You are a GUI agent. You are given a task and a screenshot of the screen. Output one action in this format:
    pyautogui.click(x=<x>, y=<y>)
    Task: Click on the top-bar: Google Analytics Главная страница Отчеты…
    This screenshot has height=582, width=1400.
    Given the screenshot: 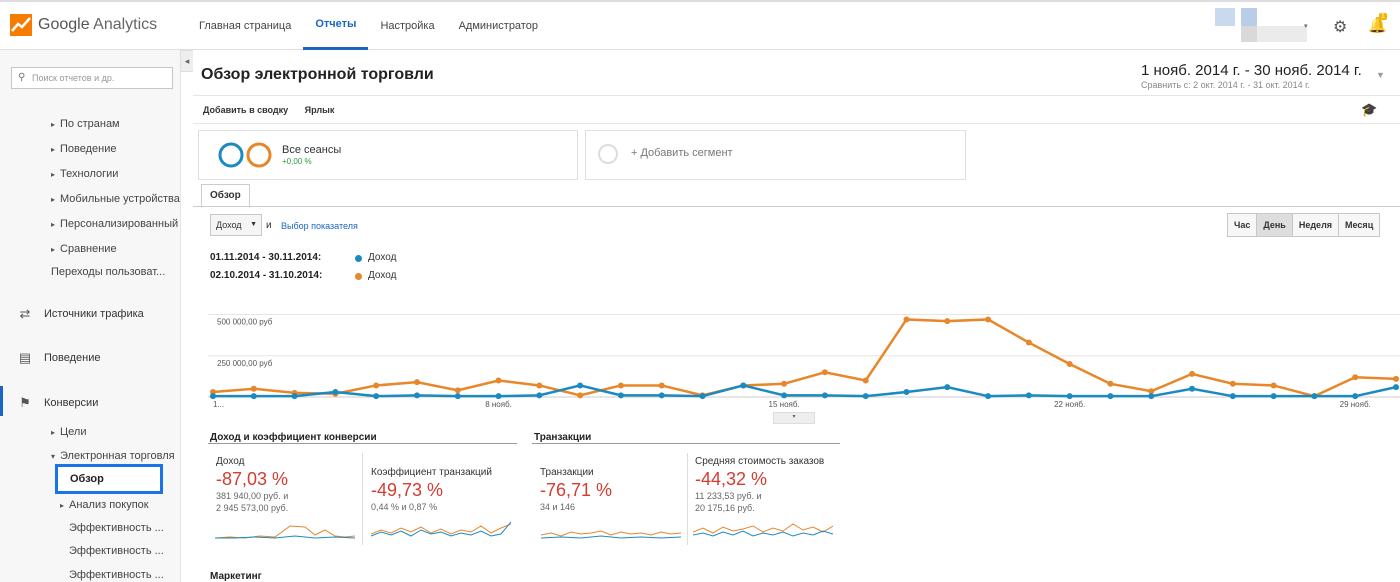 What is the action you would take?
    pyautogui.click(x=700, y=25)
    